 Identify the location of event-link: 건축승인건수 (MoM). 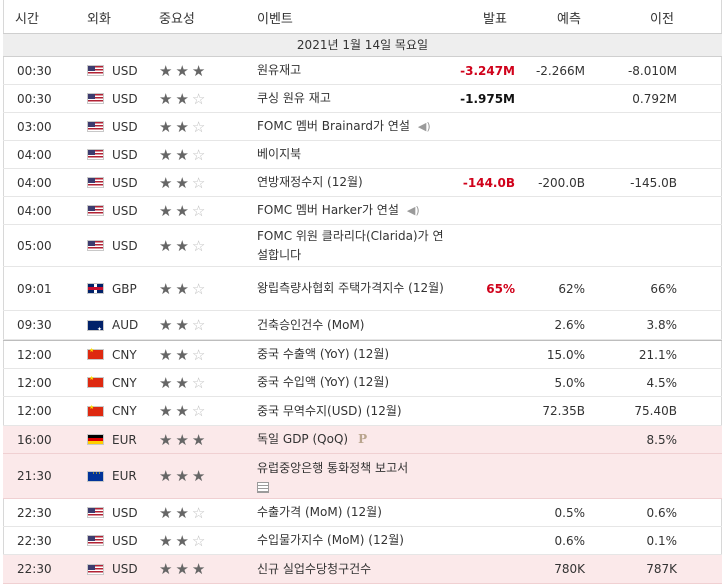
(311, 324).